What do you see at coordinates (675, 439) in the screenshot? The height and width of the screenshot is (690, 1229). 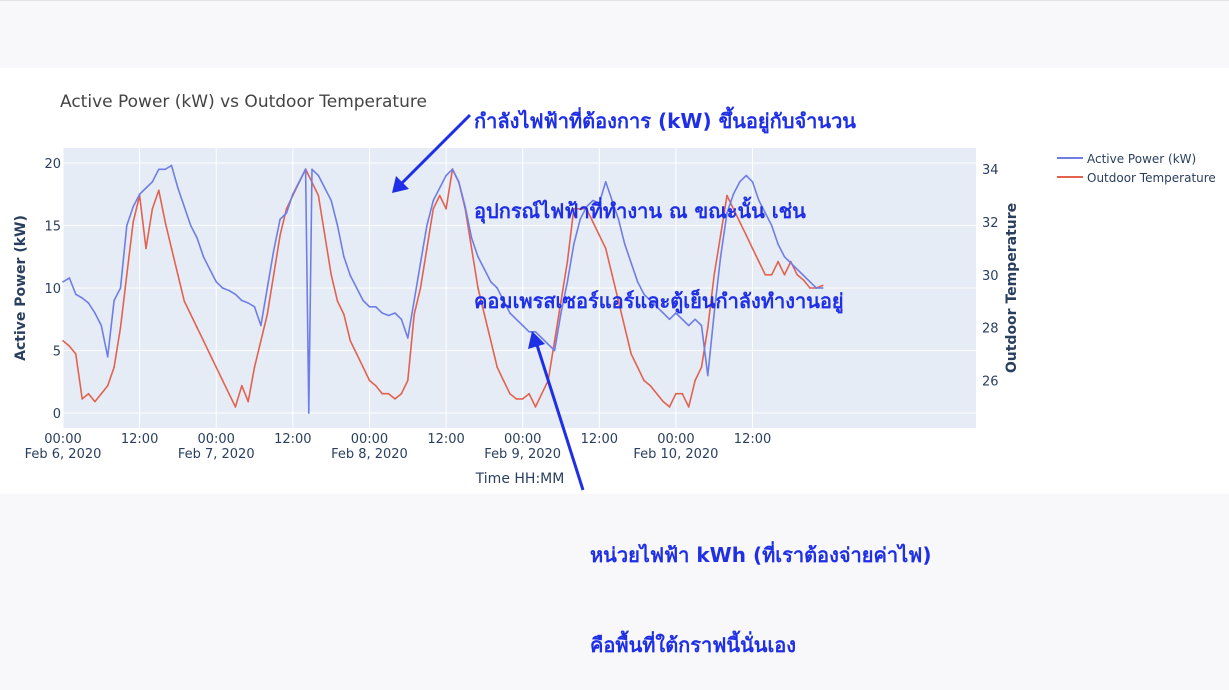 I see `x-tick-time: 00:00` at bounding box center [675, 439].